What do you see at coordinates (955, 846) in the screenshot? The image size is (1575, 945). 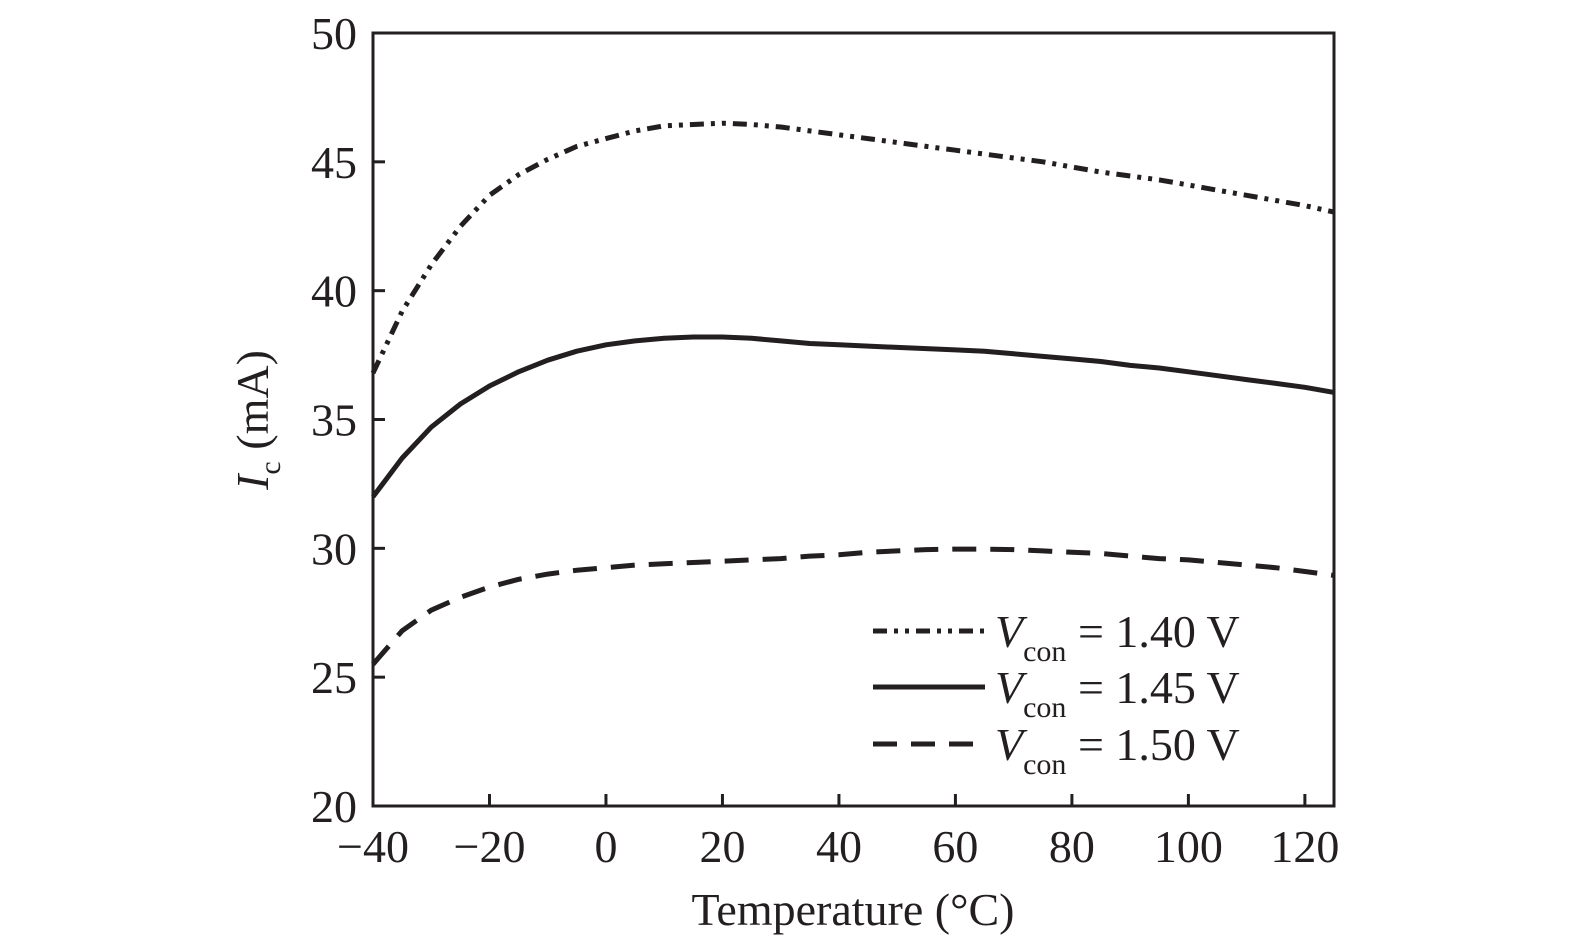 I see `x-tick-label: 60` at bounding box center [955, 846].